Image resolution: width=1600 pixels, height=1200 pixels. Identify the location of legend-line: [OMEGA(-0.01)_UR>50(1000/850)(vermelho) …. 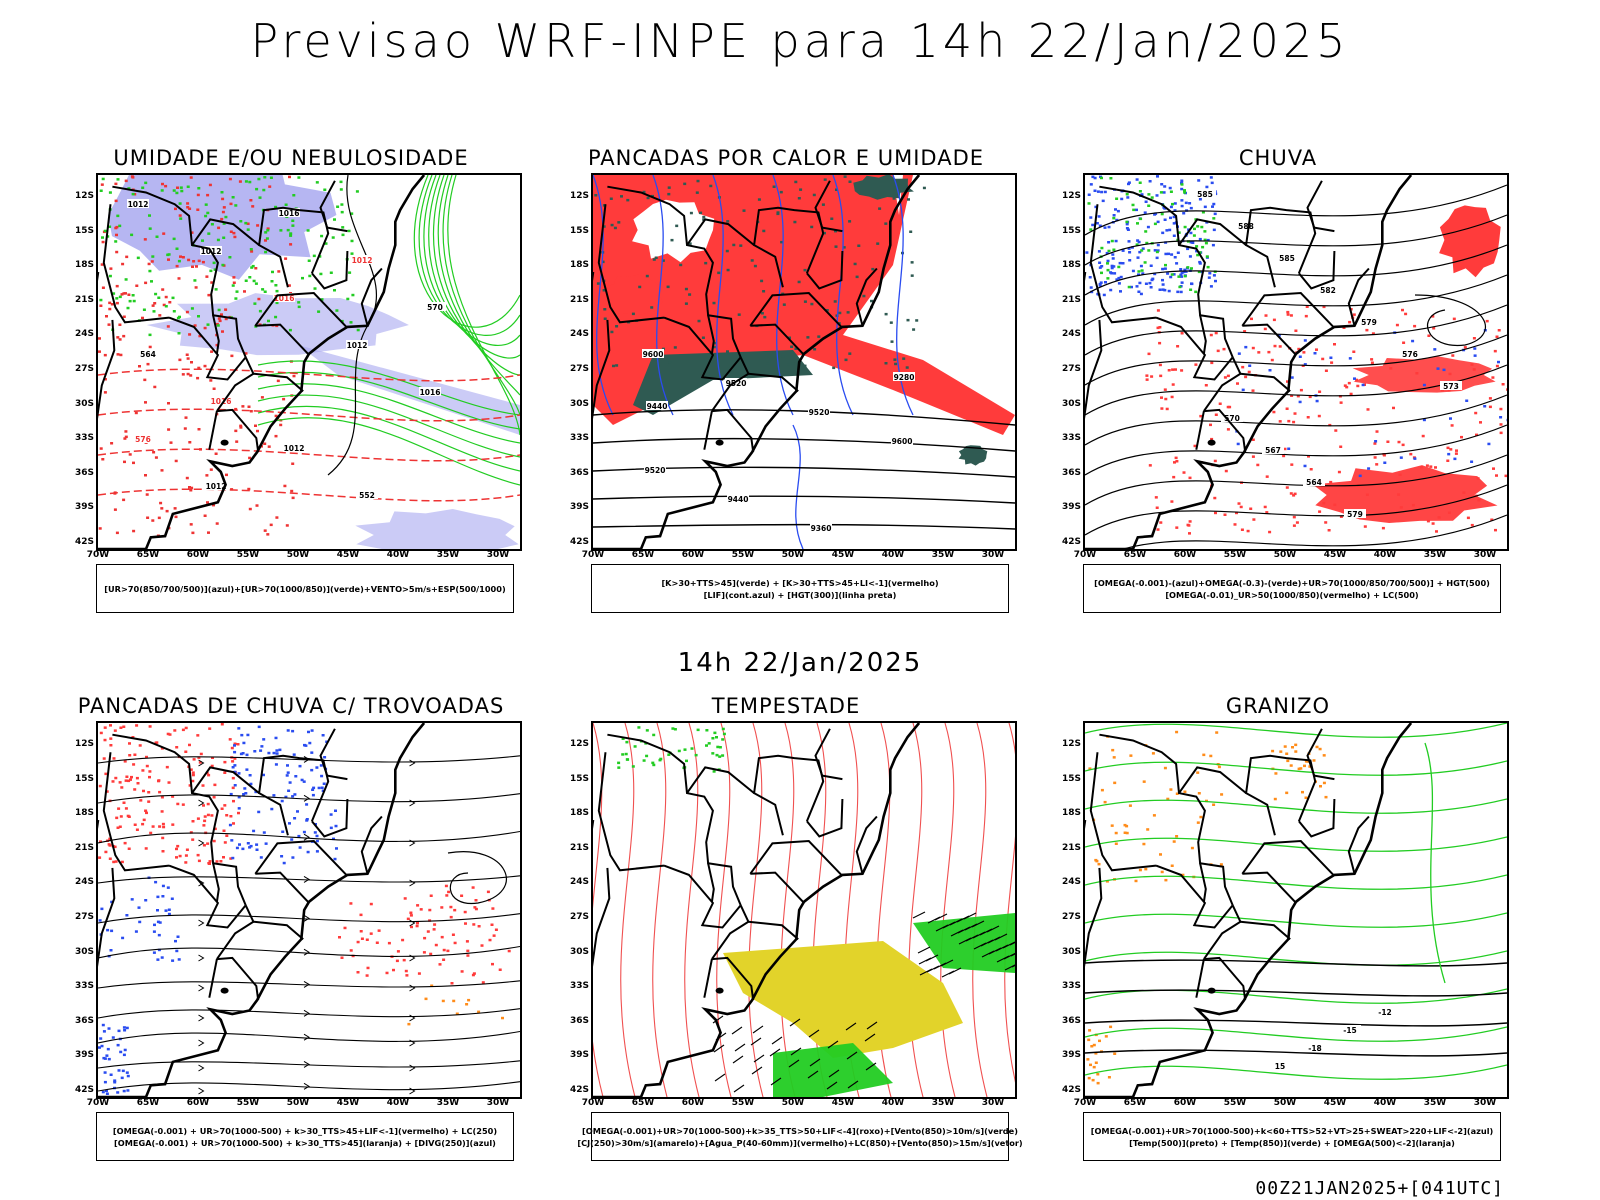
(1292, 594).